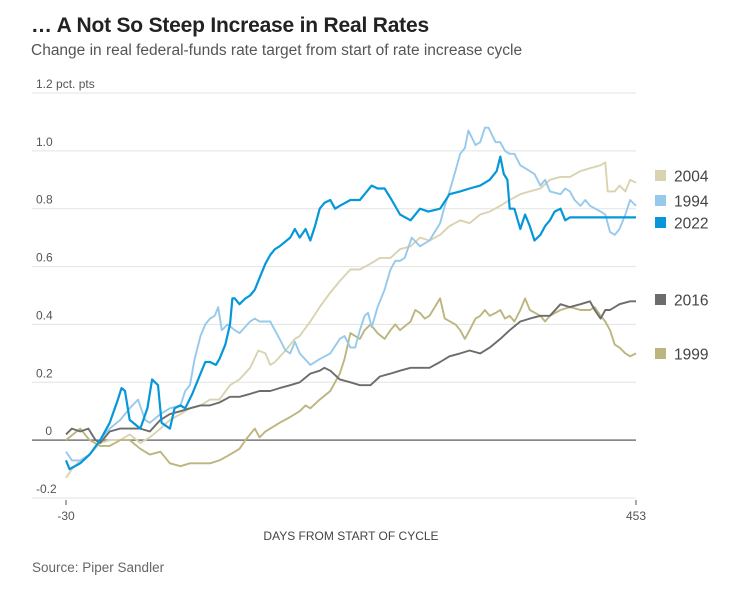 This screenshot has height=596, width=731. I want to click on legend-label: 2016, so click(691, 301).